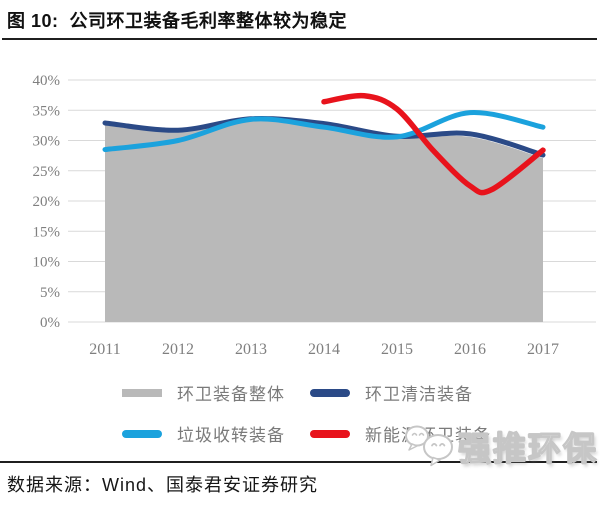  Describe the element at coordinates (50, 293) in the screenshot. I see `svg-text: 5%` at that location.